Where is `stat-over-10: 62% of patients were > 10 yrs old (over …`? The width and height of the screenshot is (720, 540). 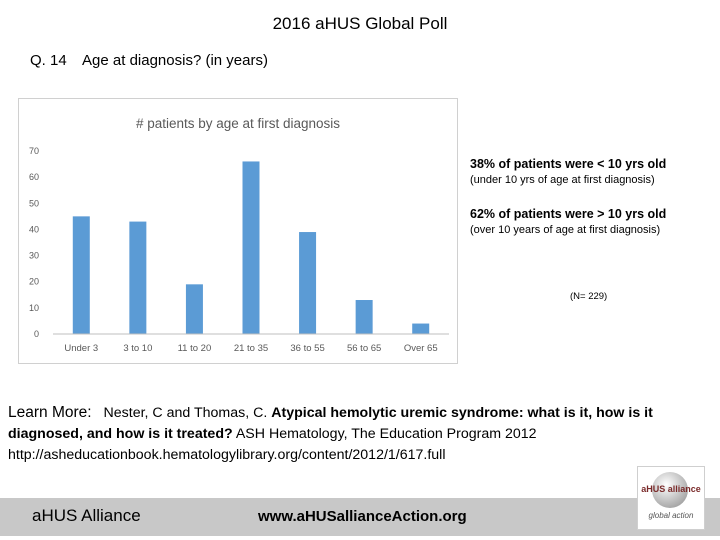 stat-over-10: 62% of patients were > 10 yrs old (over … is located at coordinates (592, 222).